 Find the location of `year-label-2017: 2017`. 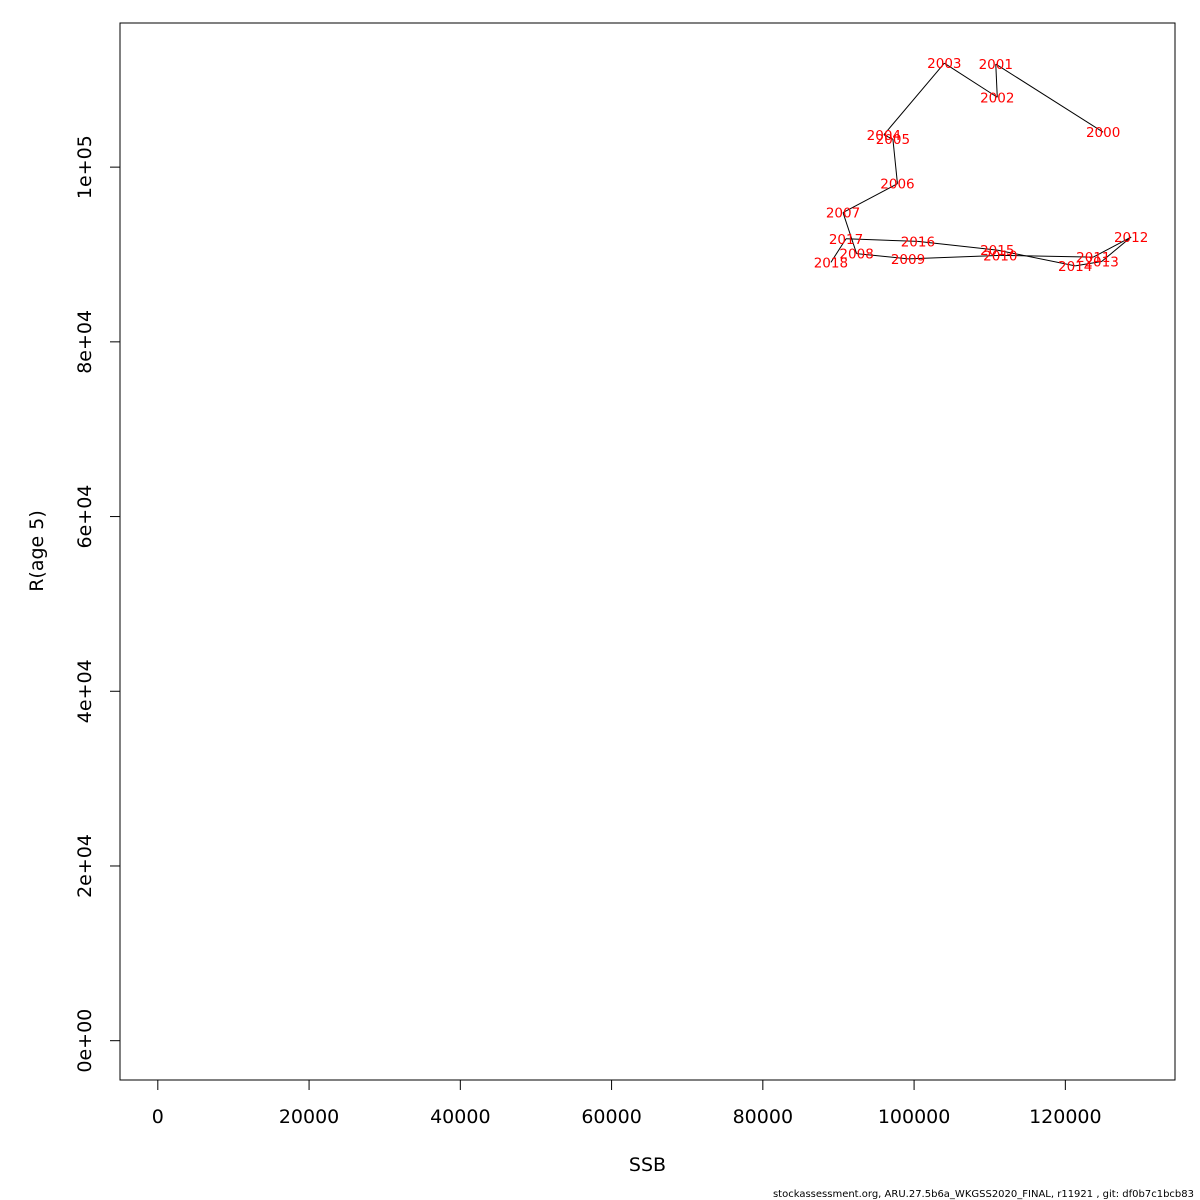

year-label-2017: 2017 is located at coordinates (846, 240).